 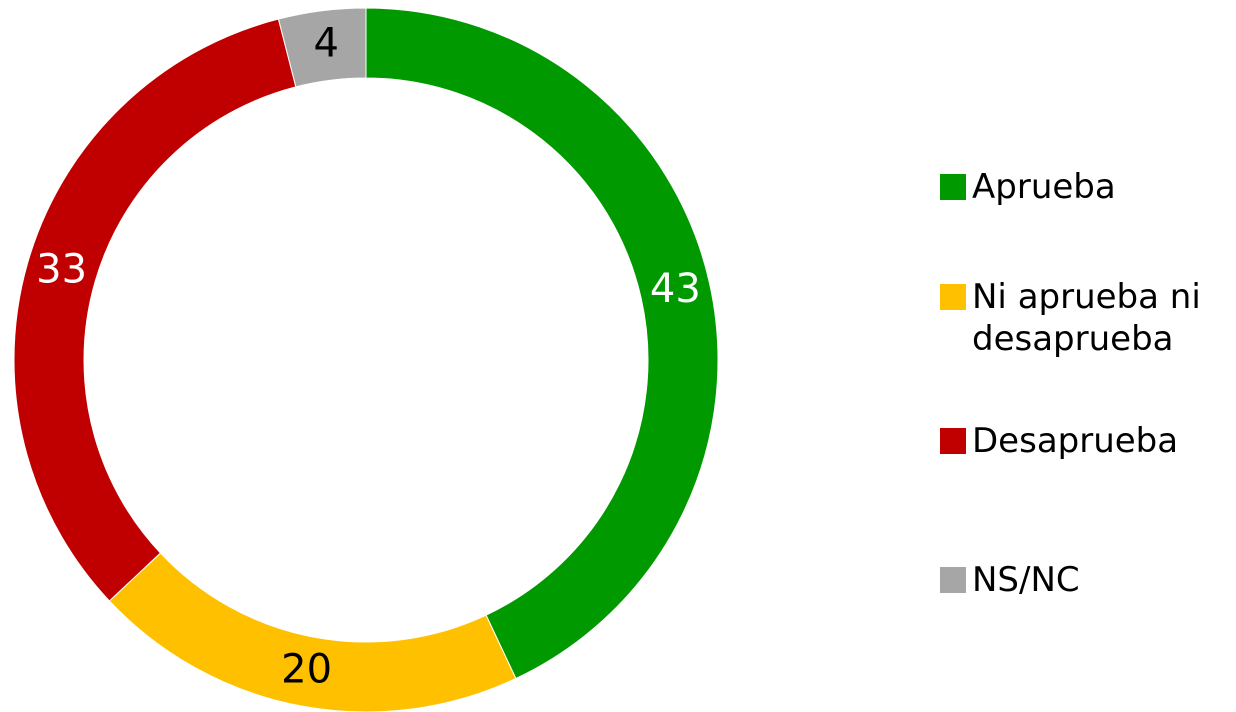 I want to click on legend-label: NS/NC, so click(x=1026, y=580).